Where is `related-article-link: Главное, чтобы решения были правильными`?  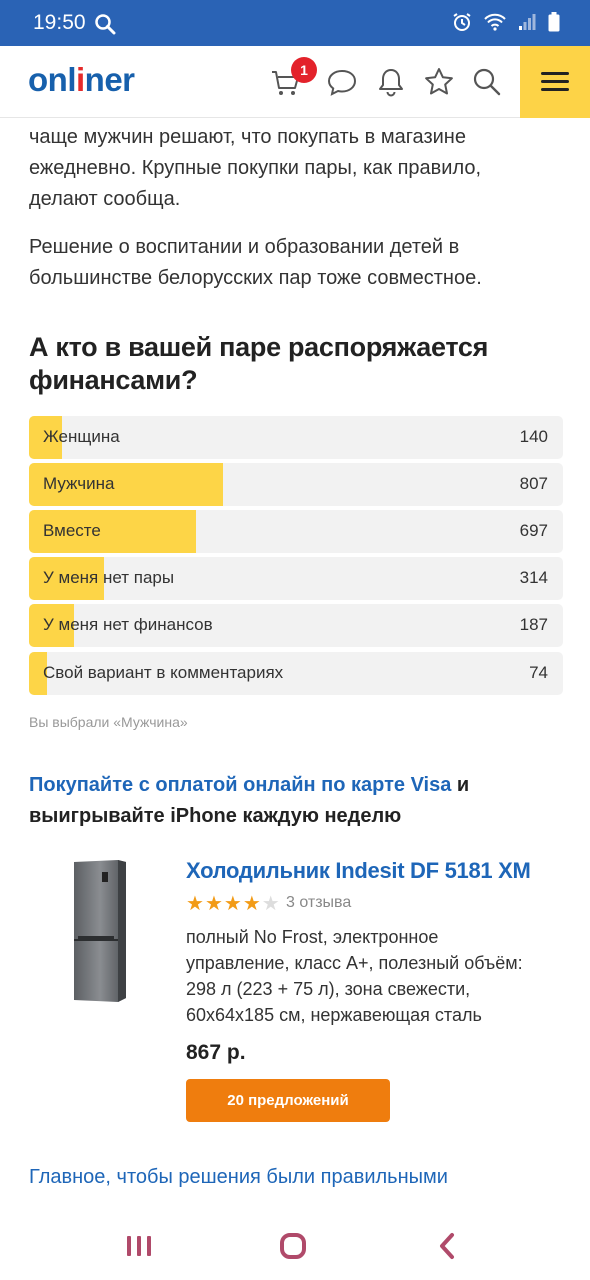
related-article-link: Главное, чтобы решения были правильными is located at coordinates (238, 1177).